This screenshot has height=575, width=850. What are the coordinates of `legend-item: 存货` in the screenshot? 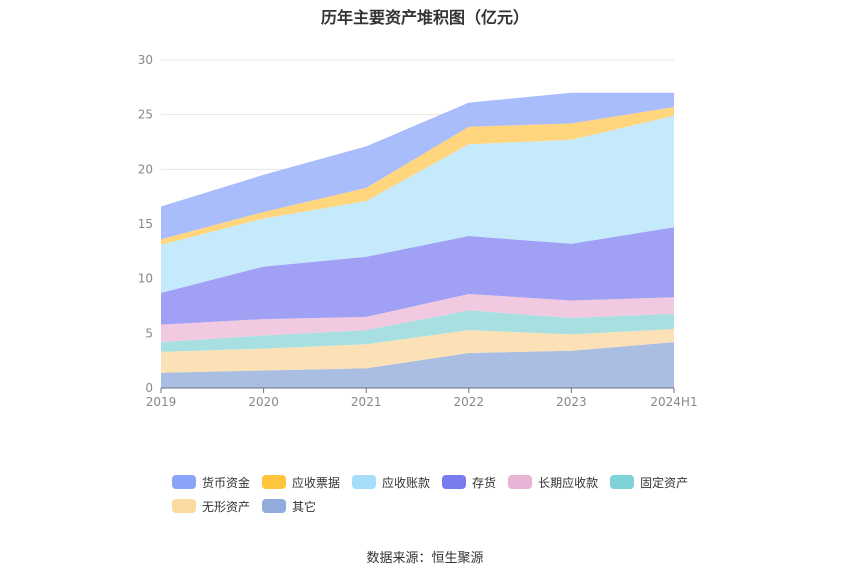 It's located at (469, 482).